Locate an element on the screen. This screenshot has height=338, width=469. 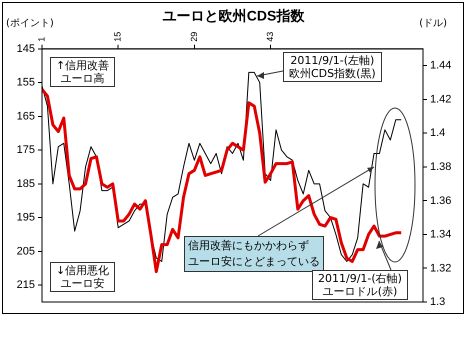
chart-title: ユーロと欧州CDS指数 is located at coordinates (234, 15).